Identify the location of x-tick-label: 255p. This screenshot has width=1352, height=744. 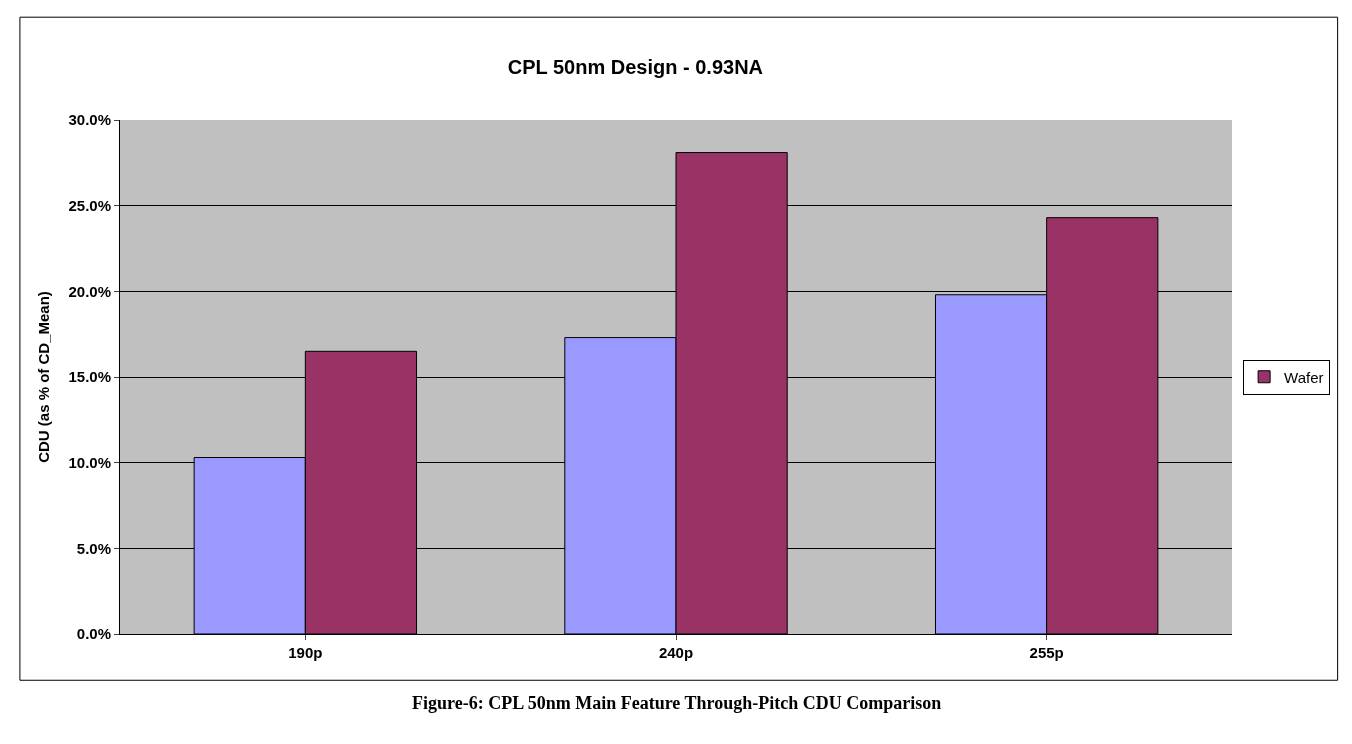
(1046, 652).